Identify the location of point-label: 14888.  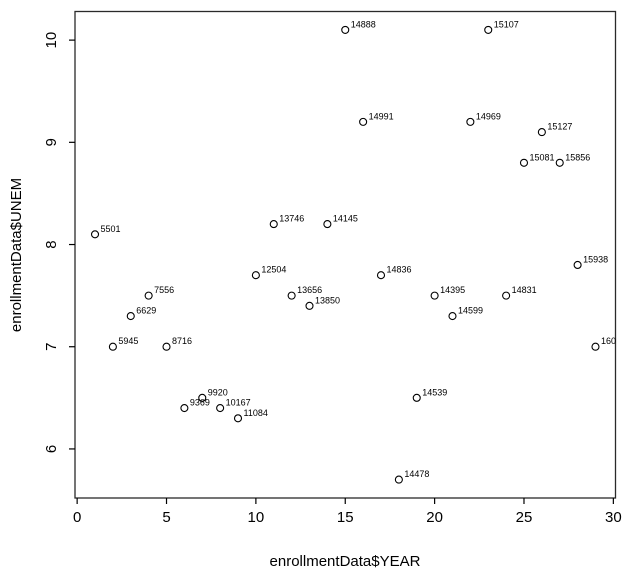
(363, 24).